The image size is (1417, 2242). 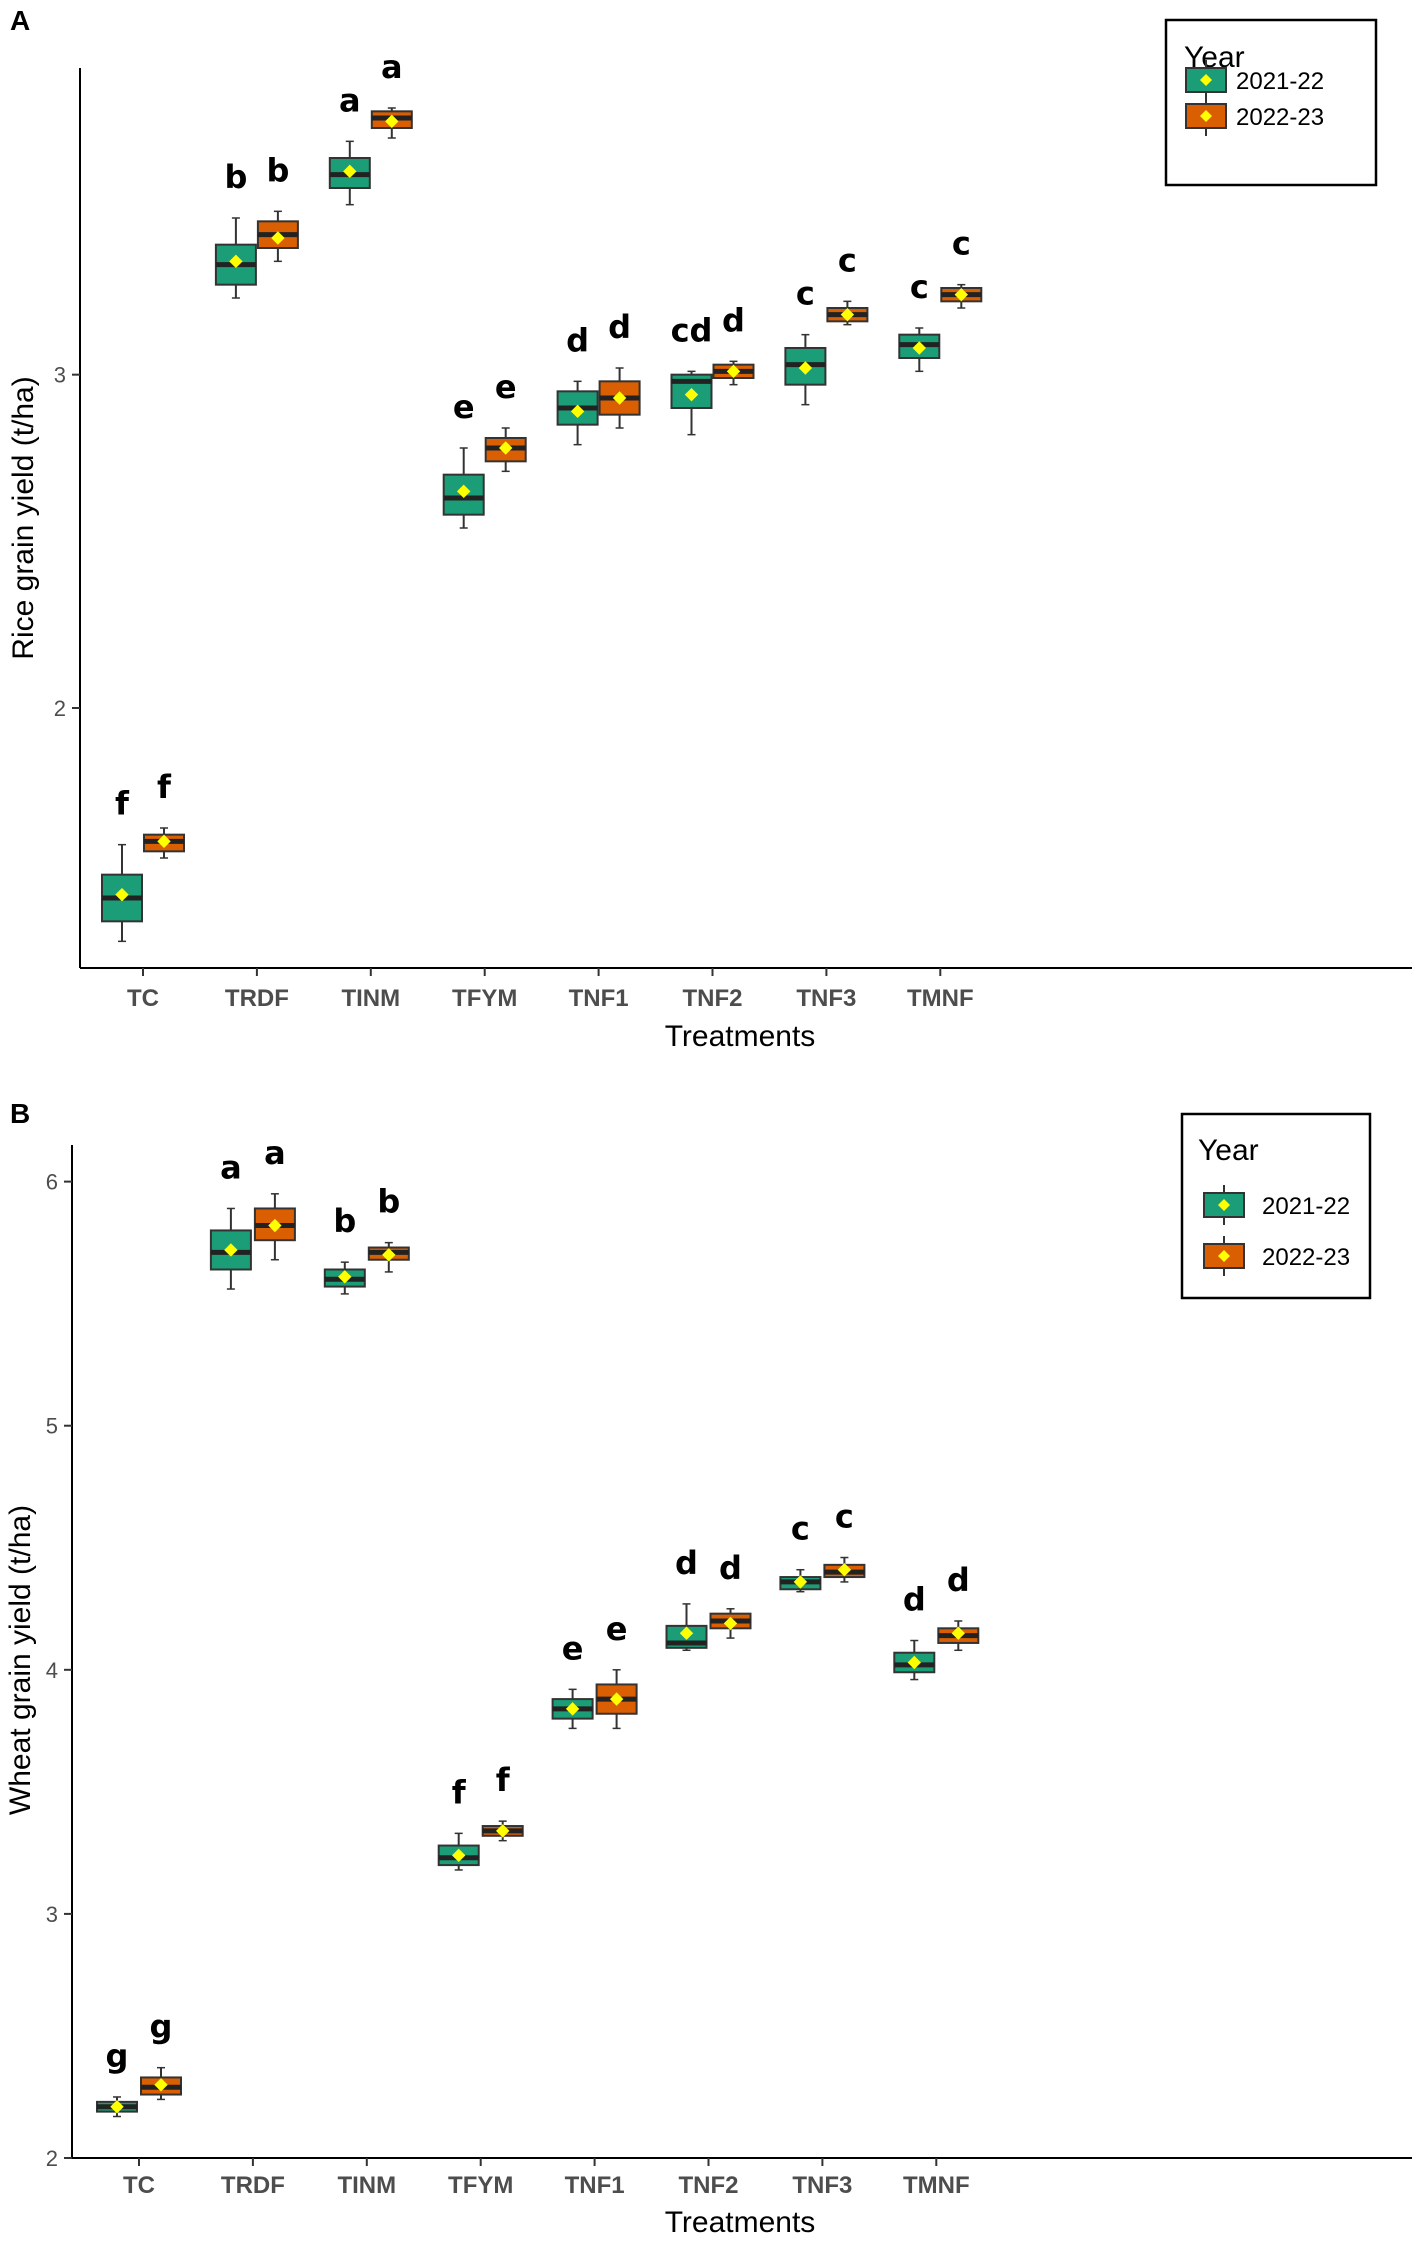 I want to click on panel-b-y-tick-label: 3, so click(x=52, y=1914).